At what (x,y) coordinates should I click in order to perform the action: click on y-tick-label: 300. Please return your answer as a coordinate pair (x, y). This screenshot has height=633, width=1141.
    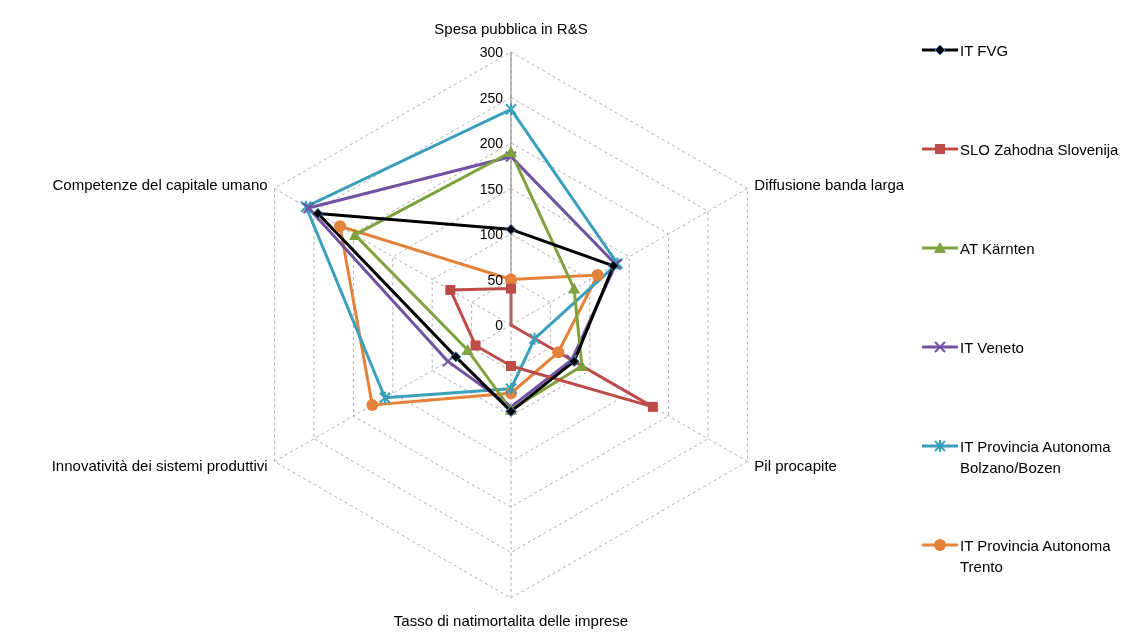
    Looking at the image, I should click on (491, 52).